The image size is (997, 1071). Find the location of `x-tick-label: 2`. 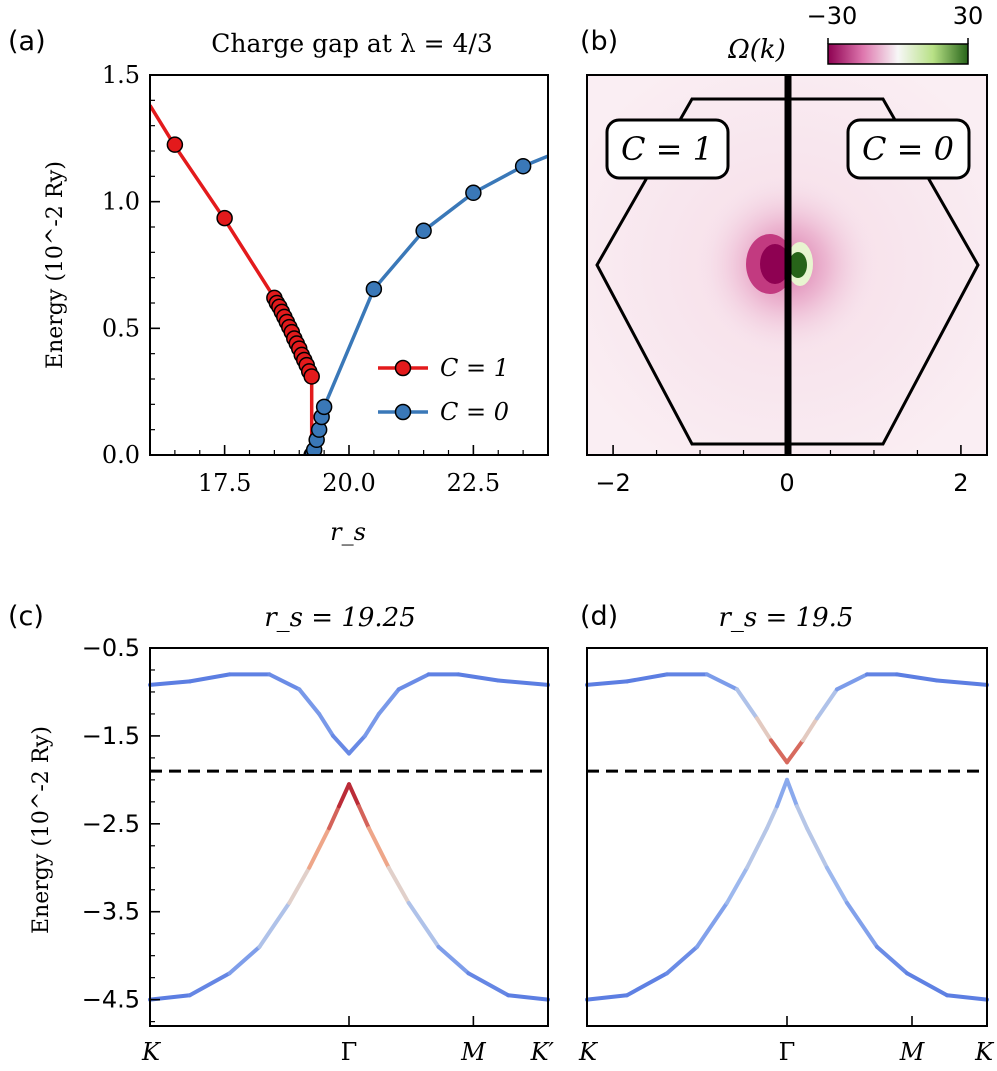

x-tick-label: 2 is located at coordinates (960, 483).